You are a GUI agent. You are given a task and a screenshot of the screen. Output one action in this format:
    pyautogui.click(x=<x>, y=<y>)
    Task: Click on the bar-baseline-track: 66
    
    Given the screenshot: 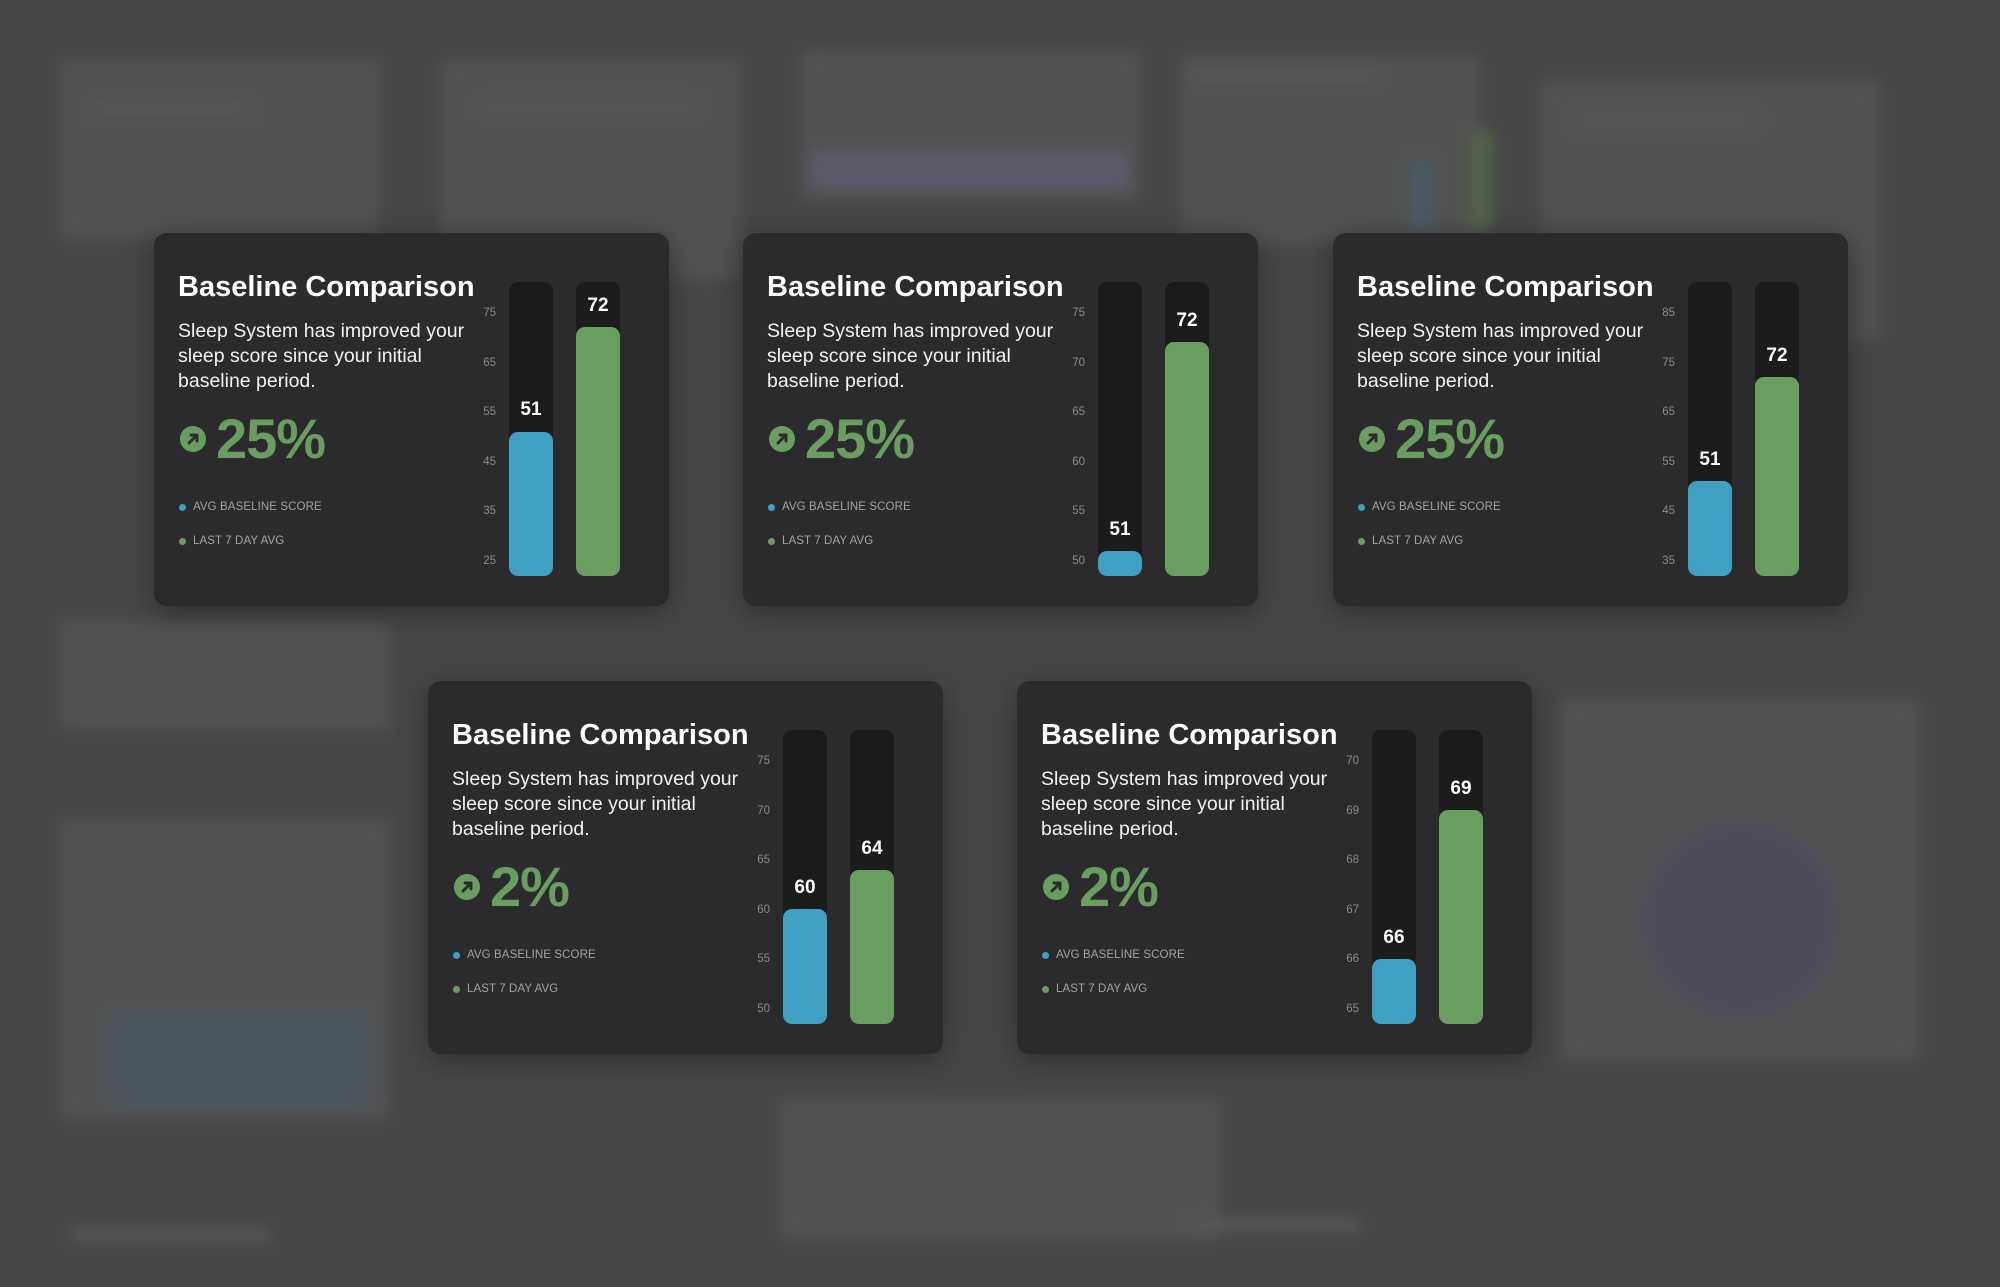 What is the action you would take?
    pyautogui.click(x=1394, y=877)
    